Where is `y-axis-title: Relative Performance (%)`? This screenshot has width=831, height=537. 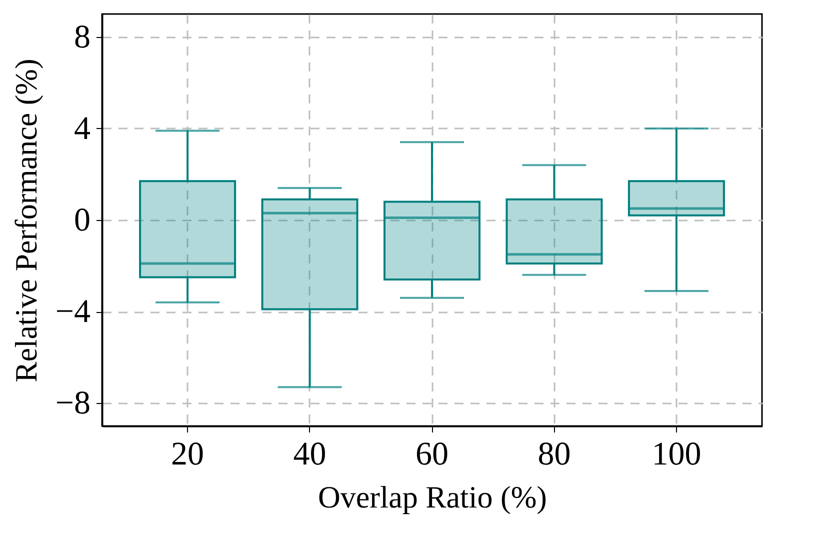 y-axis-title: Relative Performance (%) is located at coordinates (26, 220).